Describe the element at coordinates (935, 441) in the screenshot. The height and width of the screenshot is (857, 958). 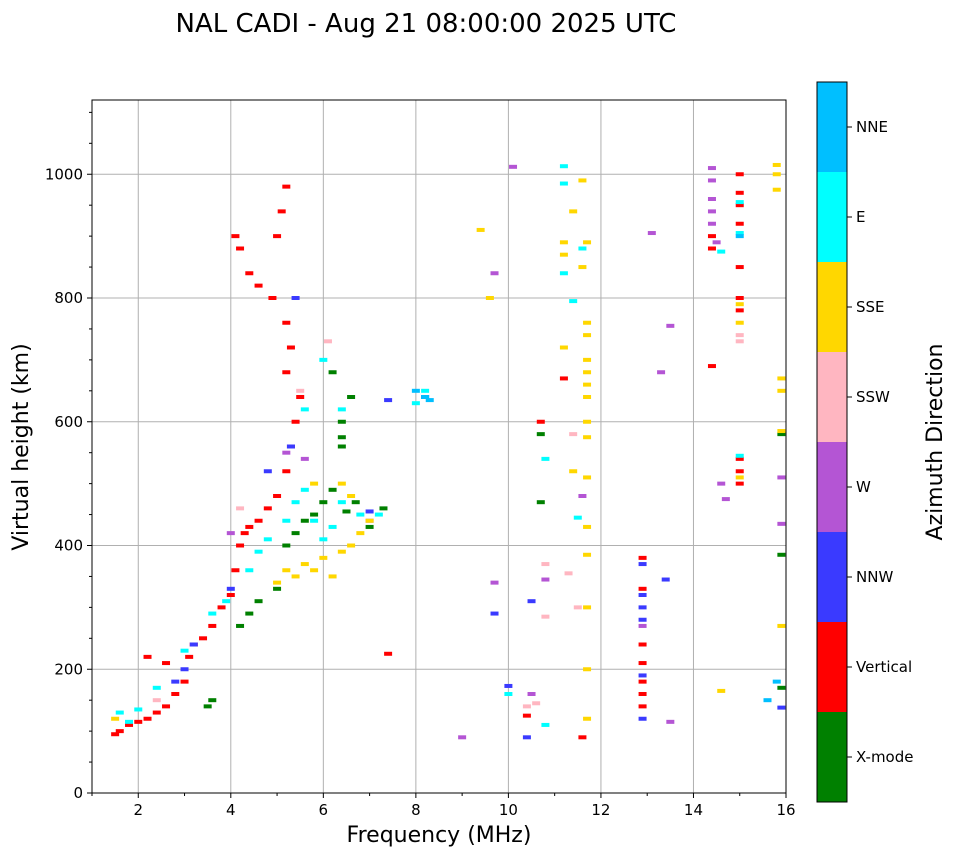
I see `colorbar-label: Azimuth Direction` at that location.